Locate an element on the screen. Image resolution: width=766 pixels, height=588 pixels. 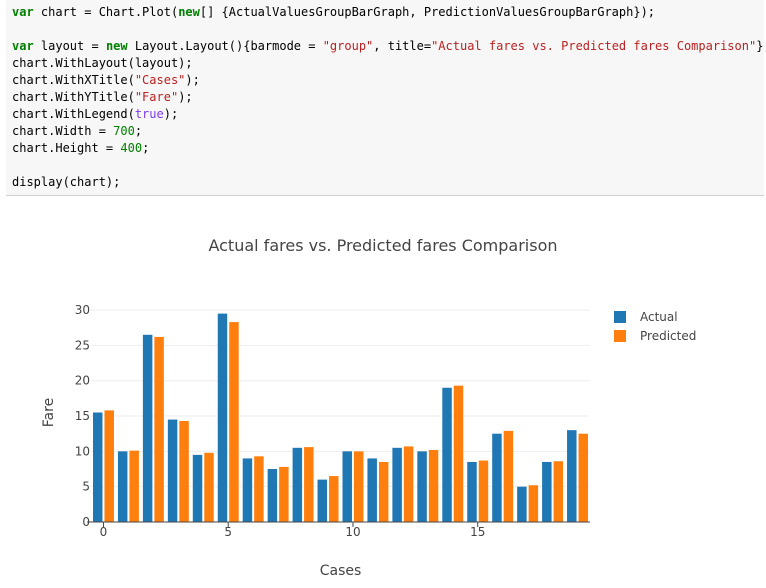
x-axis-title: Cases is located at coordinates (341, 571).